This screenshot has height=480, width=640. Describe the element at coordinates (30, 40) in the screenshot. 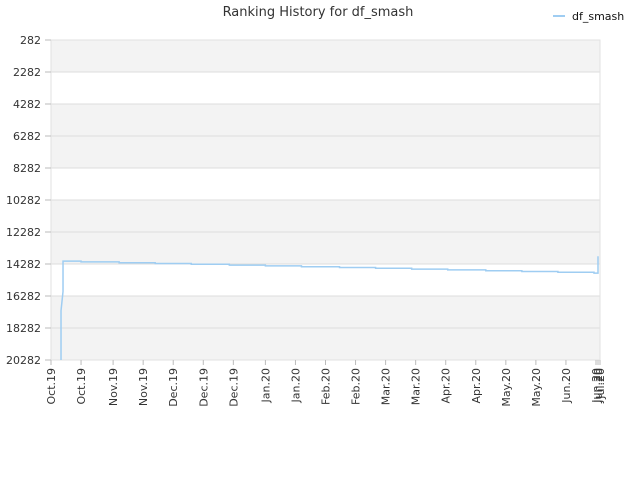

I see `y-tick-label: 282` at that location.